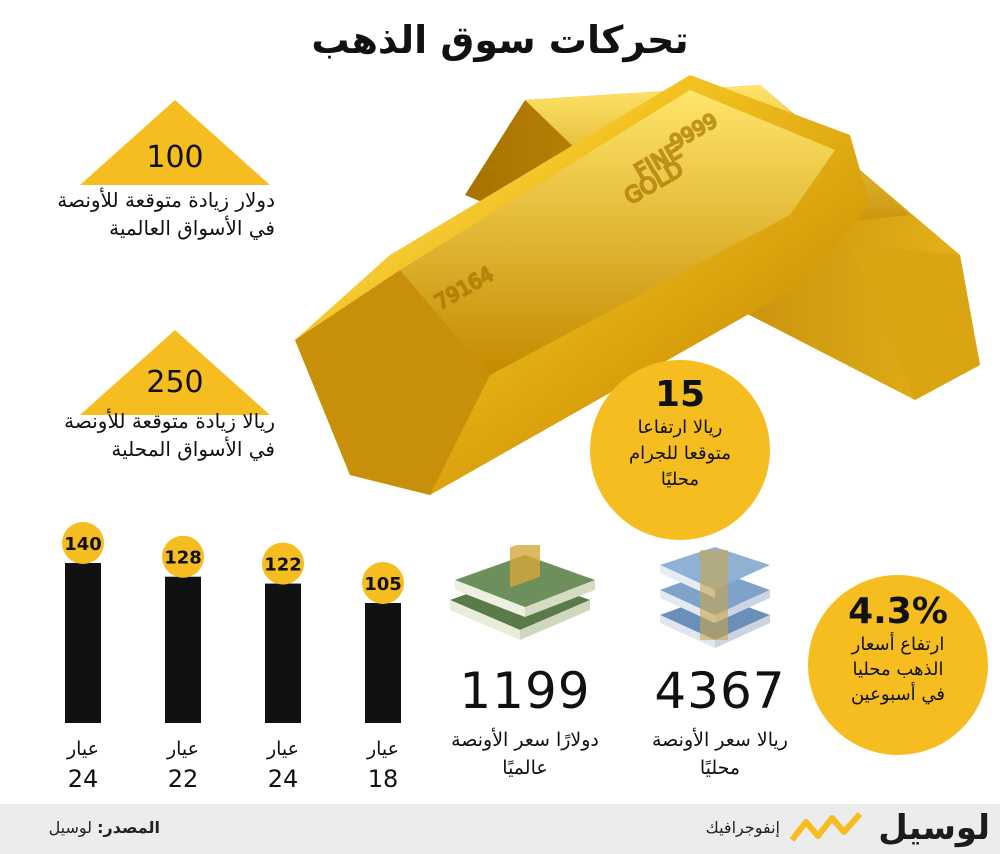  I want to click on local-increase-line1: ريالا زيادة متوقعة للأونصة, so click(169, 421).